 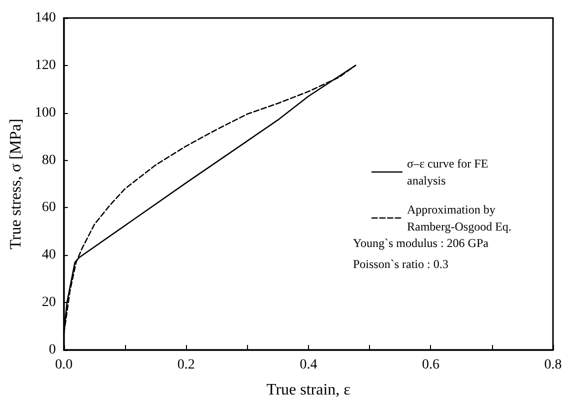 I want to click on y-tick-label: 120, so click(x=45, y=65).